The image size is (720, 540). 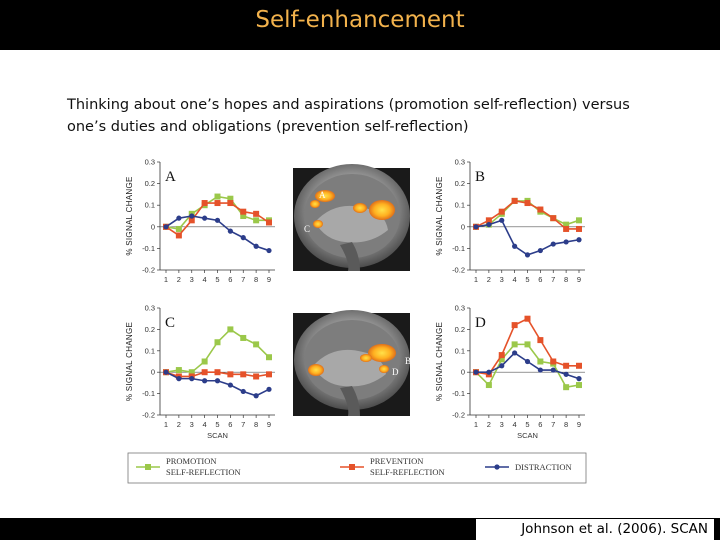 What do you see at coordinates (150, 308) in the screenshot?
I see `y-tick-label: 0.3` at bounding box center [150, 308].